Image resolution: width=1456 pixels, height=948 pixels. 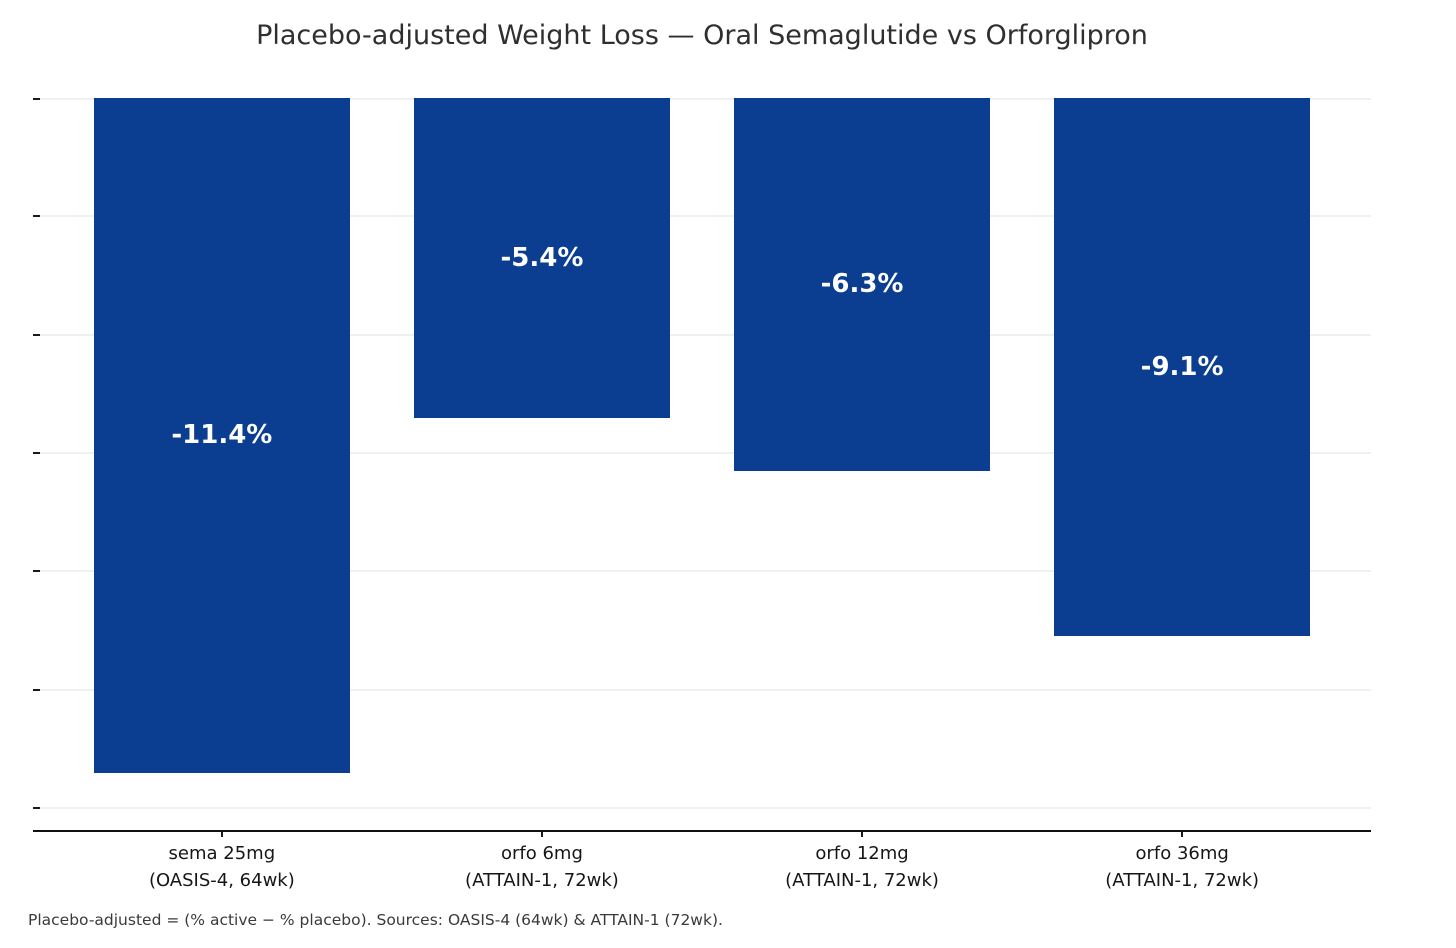 I want to click on bar-value-label: -5.4%, so click(x=542, y=257).